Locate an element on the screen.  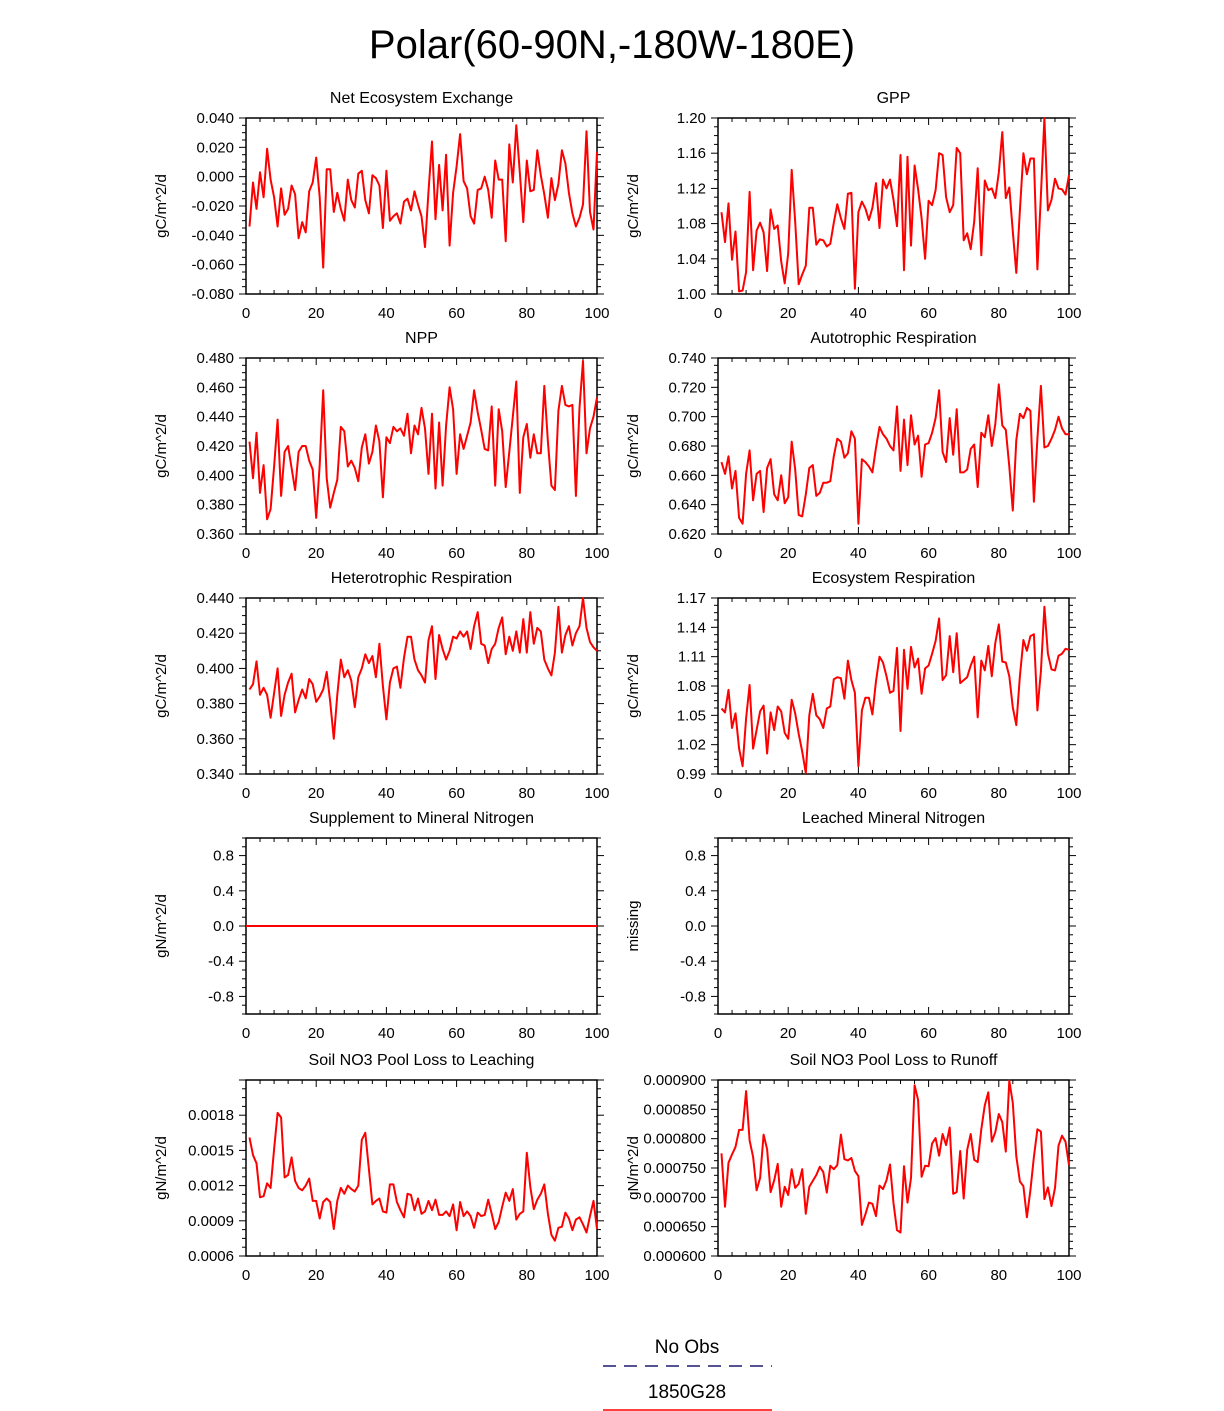
y-tick-label: 1.05 is located at coordinates (691, 715).